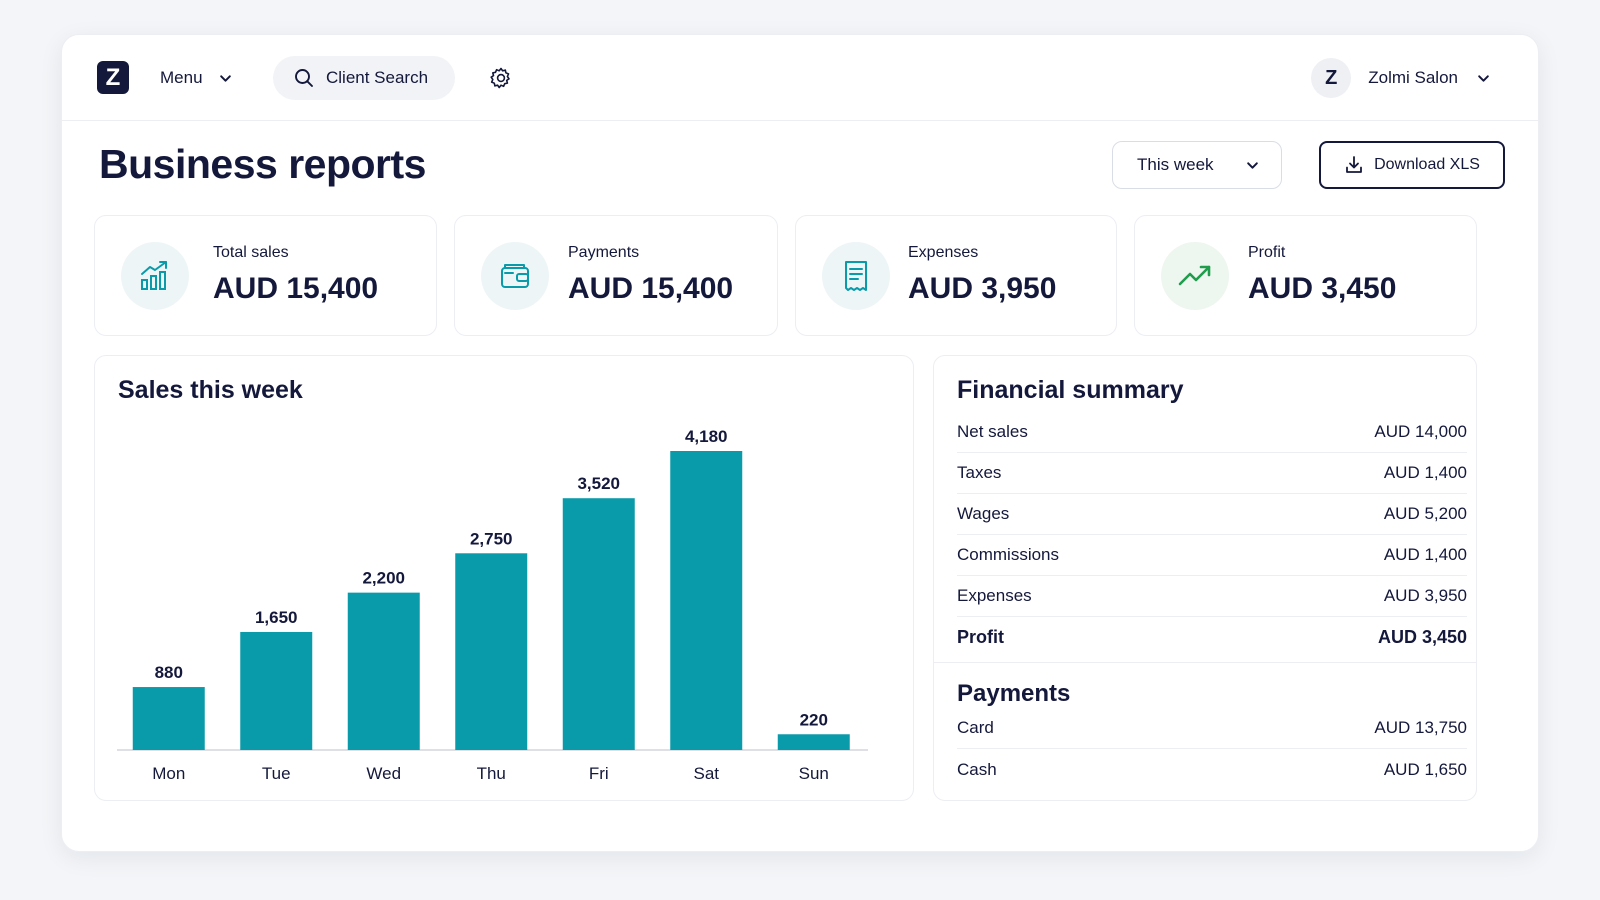 The width and height of the screenshot is (1600, 900). I want to click on bar-tue, so click(276, 690).